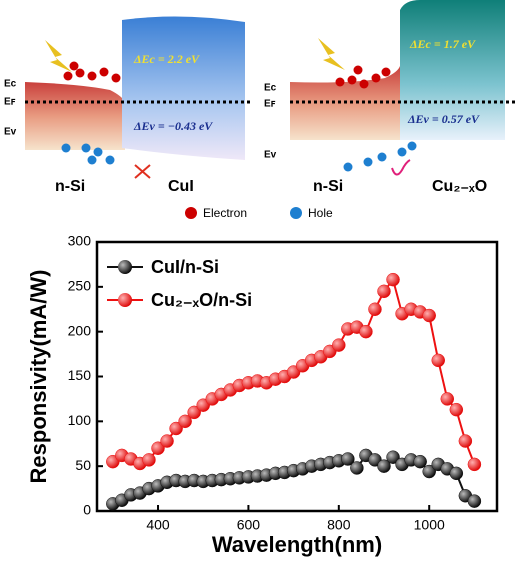  I want to click on legend-label: Hole, so click(320, 213).